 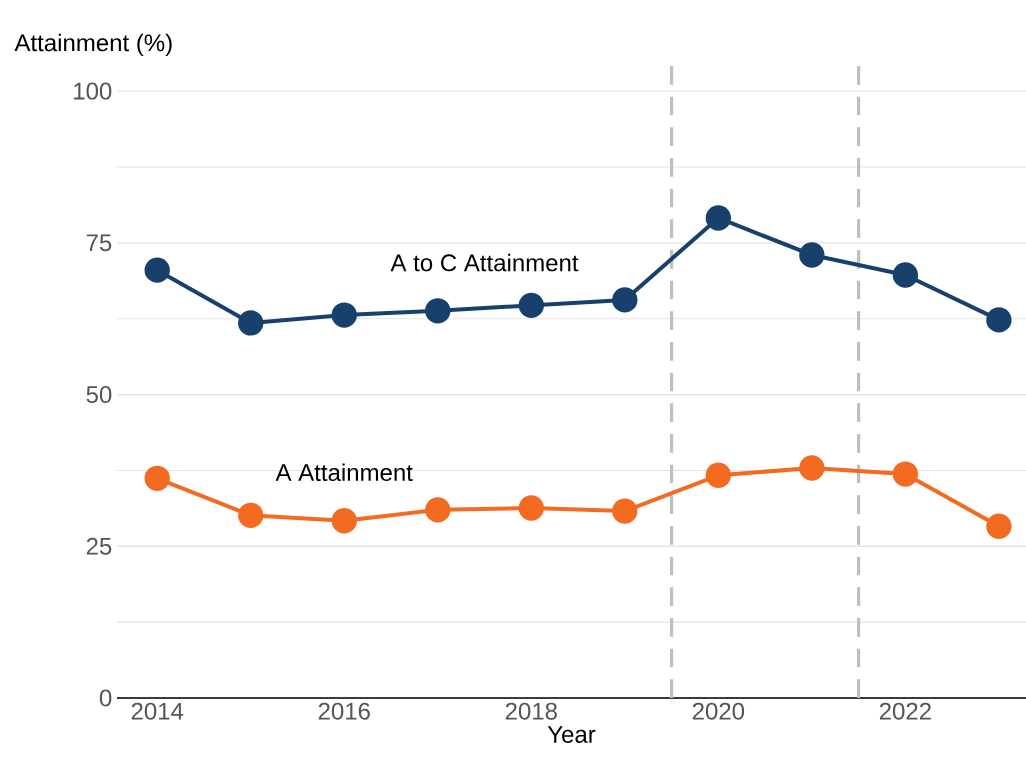 What do you see at coordinates (93, 91) in the screenshot?
I see `y-tick-label: 100` at bounding box center [93, 91].